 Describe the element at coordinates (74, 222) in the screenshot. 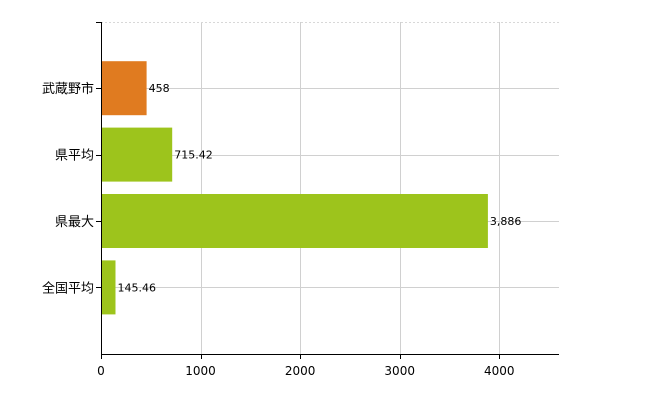

I see `category-label: 県最大` at that location.